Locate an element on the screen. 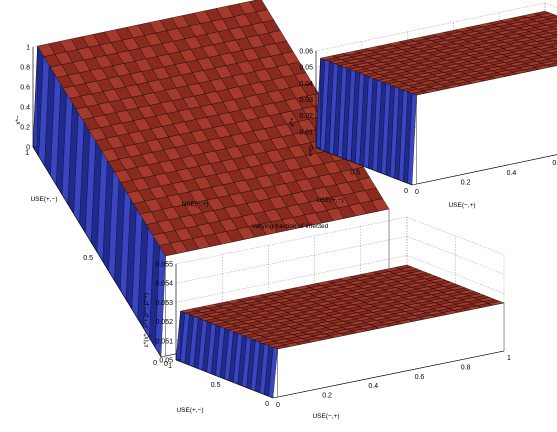  z-axis-label: x*− is located at coordinates (18, 120).